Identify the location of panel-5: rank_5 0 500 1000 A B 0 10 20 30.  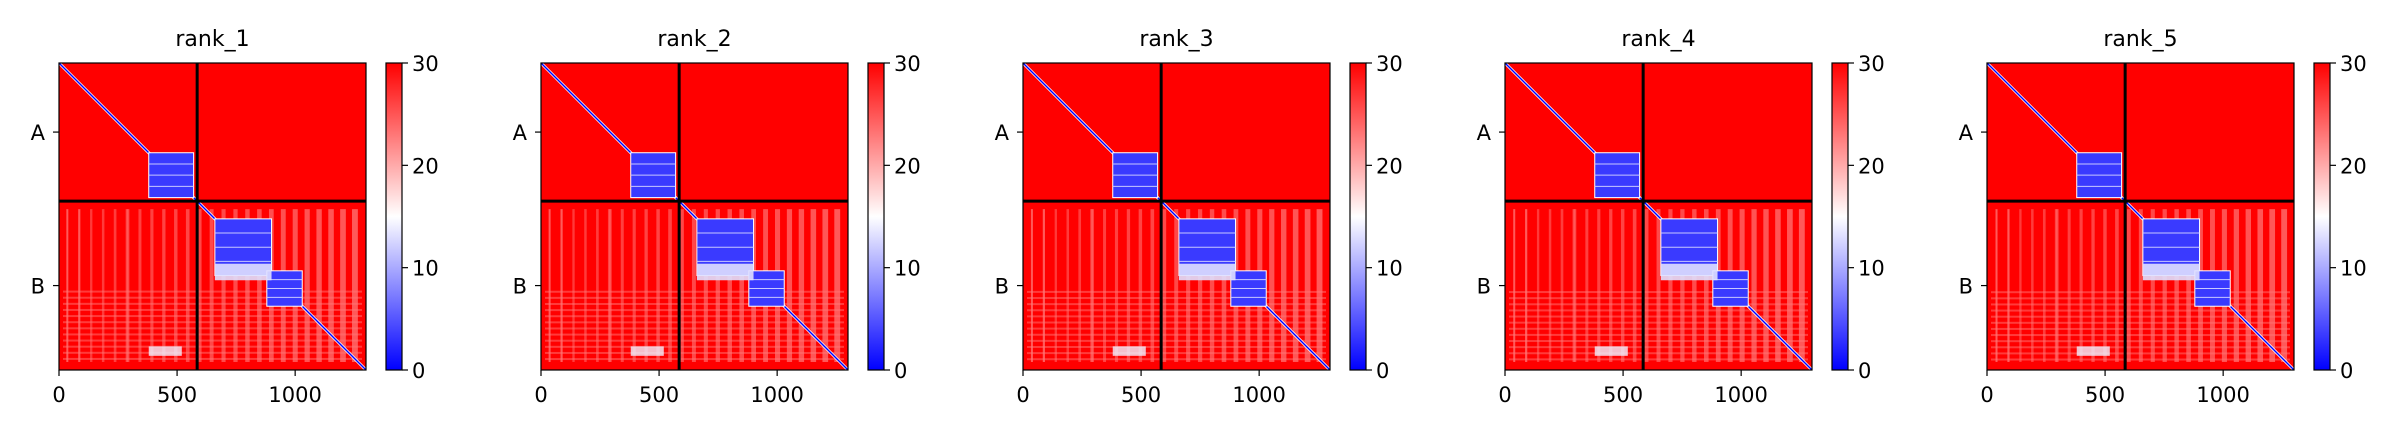
(2163, 217).